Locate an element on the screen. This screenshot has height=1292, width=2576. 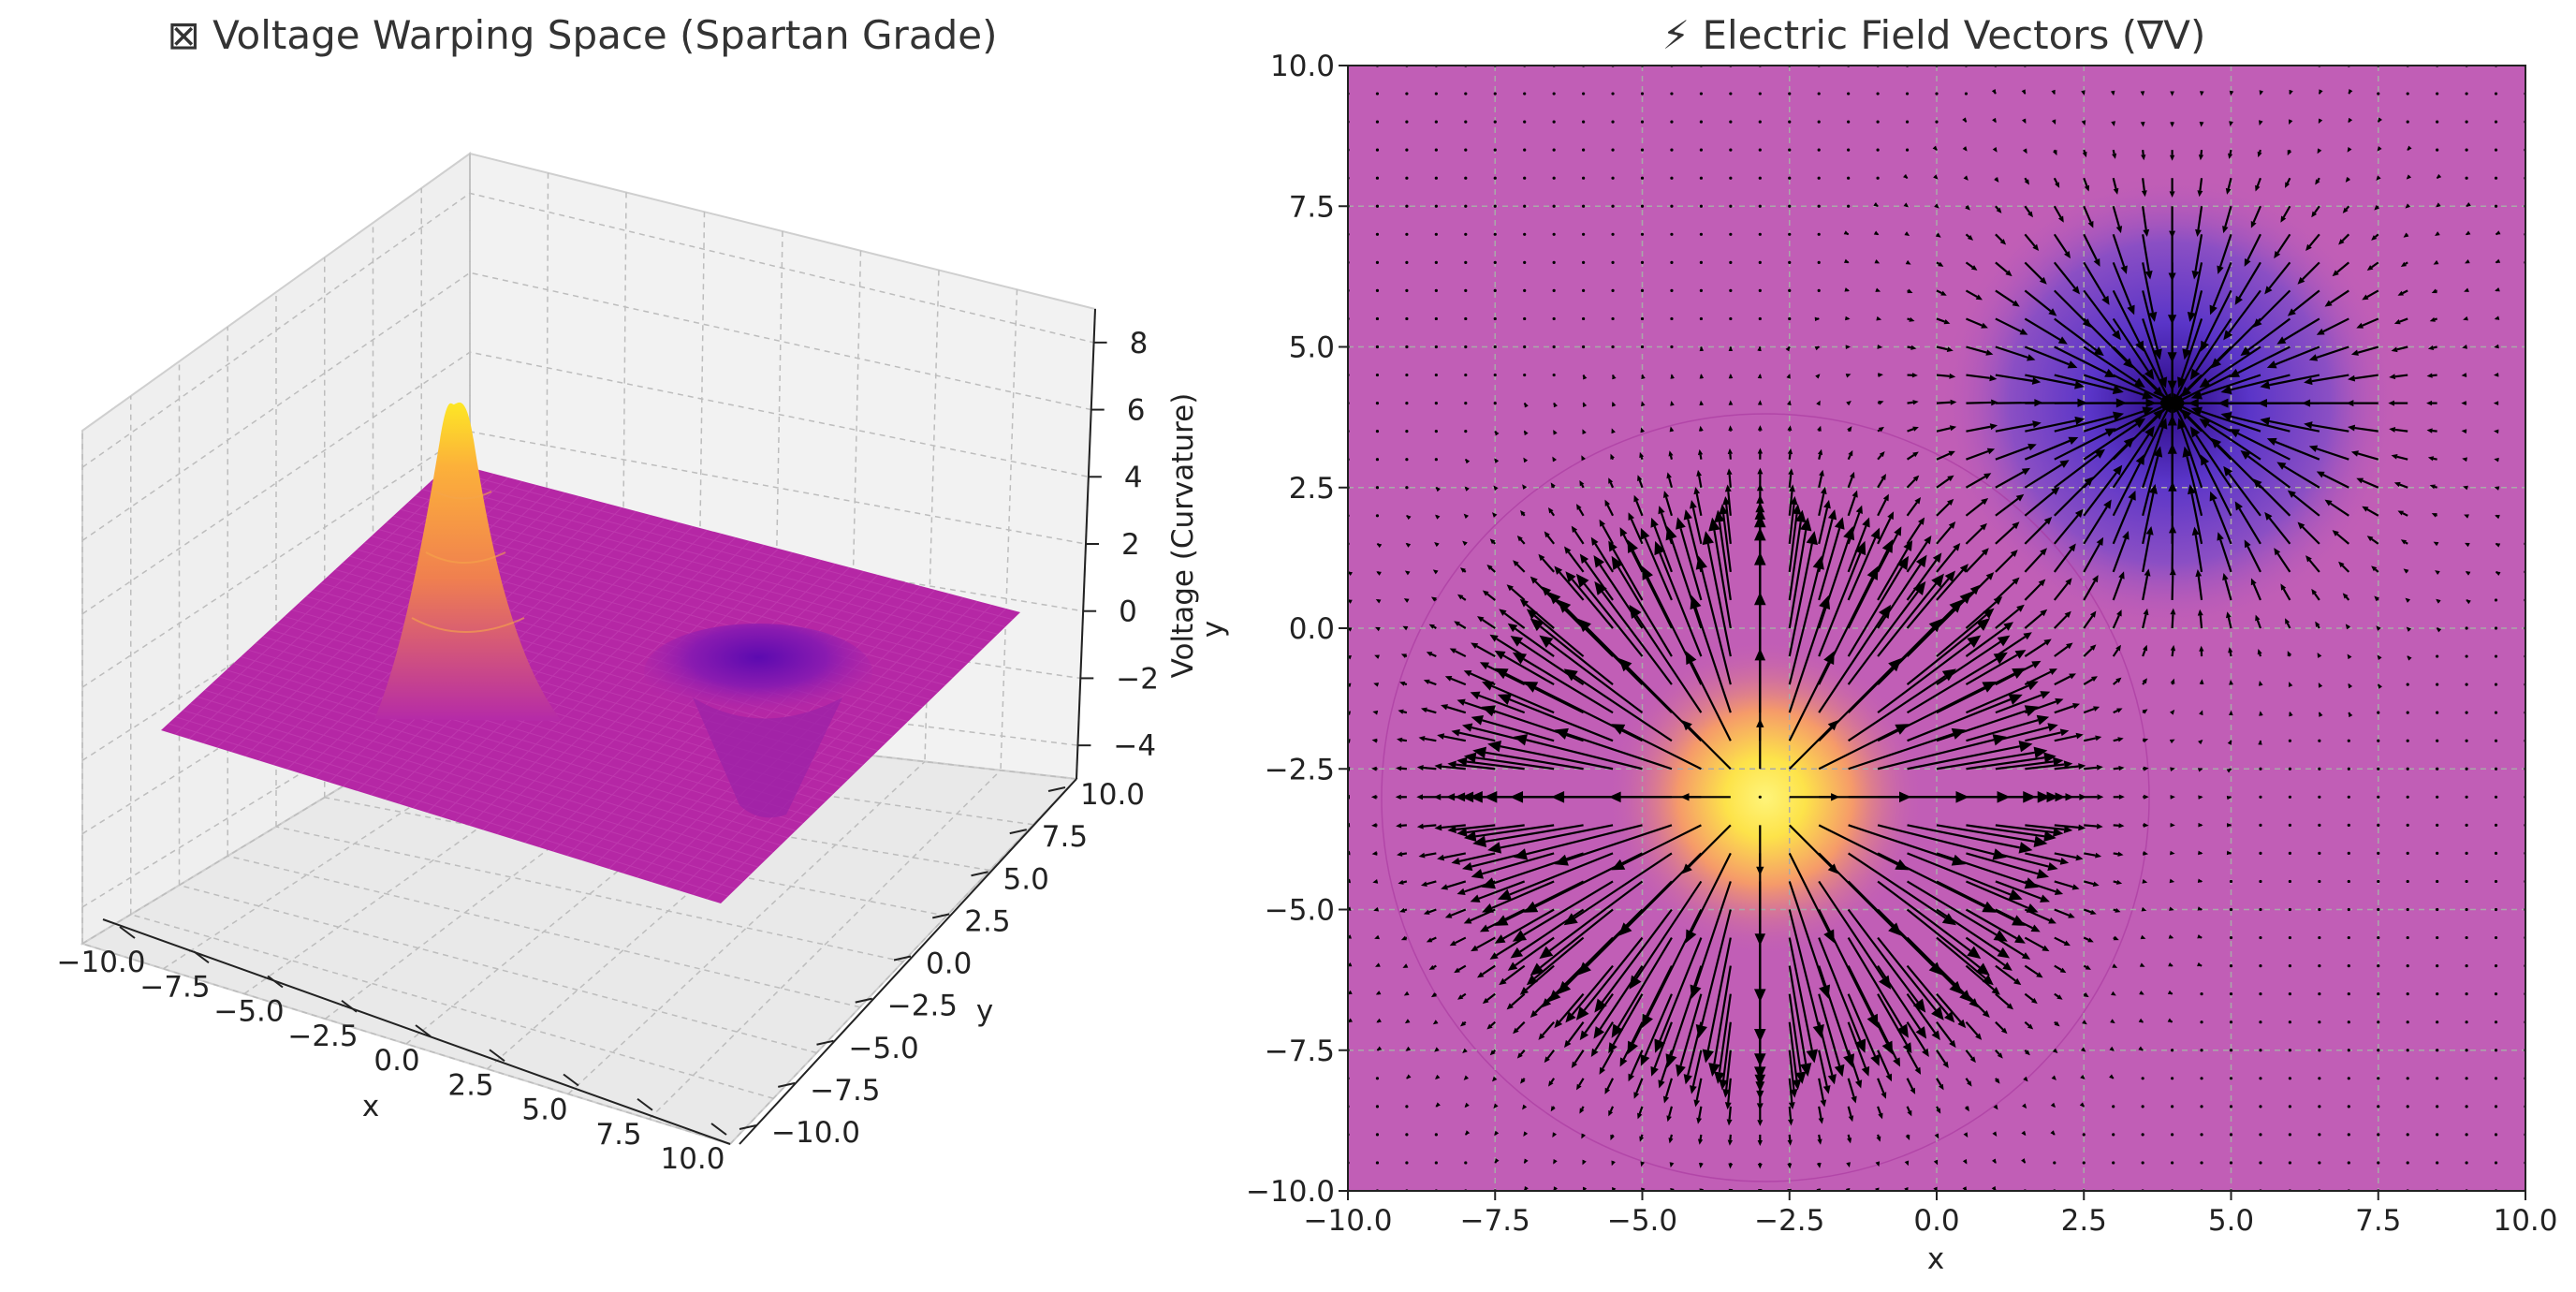
x-tick-label: −10.0 is located at coordinates (1348, 1221).